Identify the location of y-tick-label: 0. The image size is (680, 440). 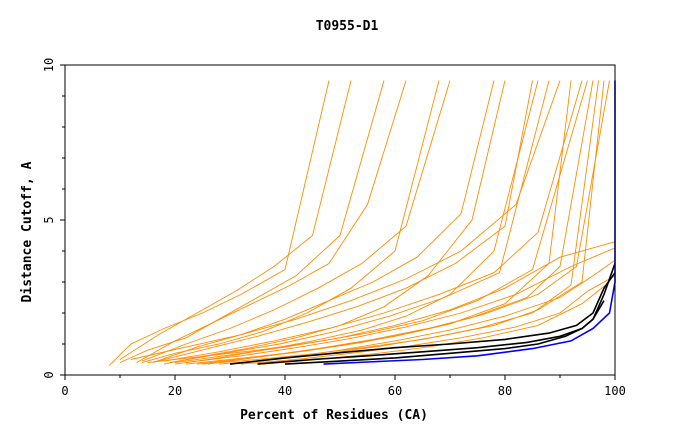
(49, 374).